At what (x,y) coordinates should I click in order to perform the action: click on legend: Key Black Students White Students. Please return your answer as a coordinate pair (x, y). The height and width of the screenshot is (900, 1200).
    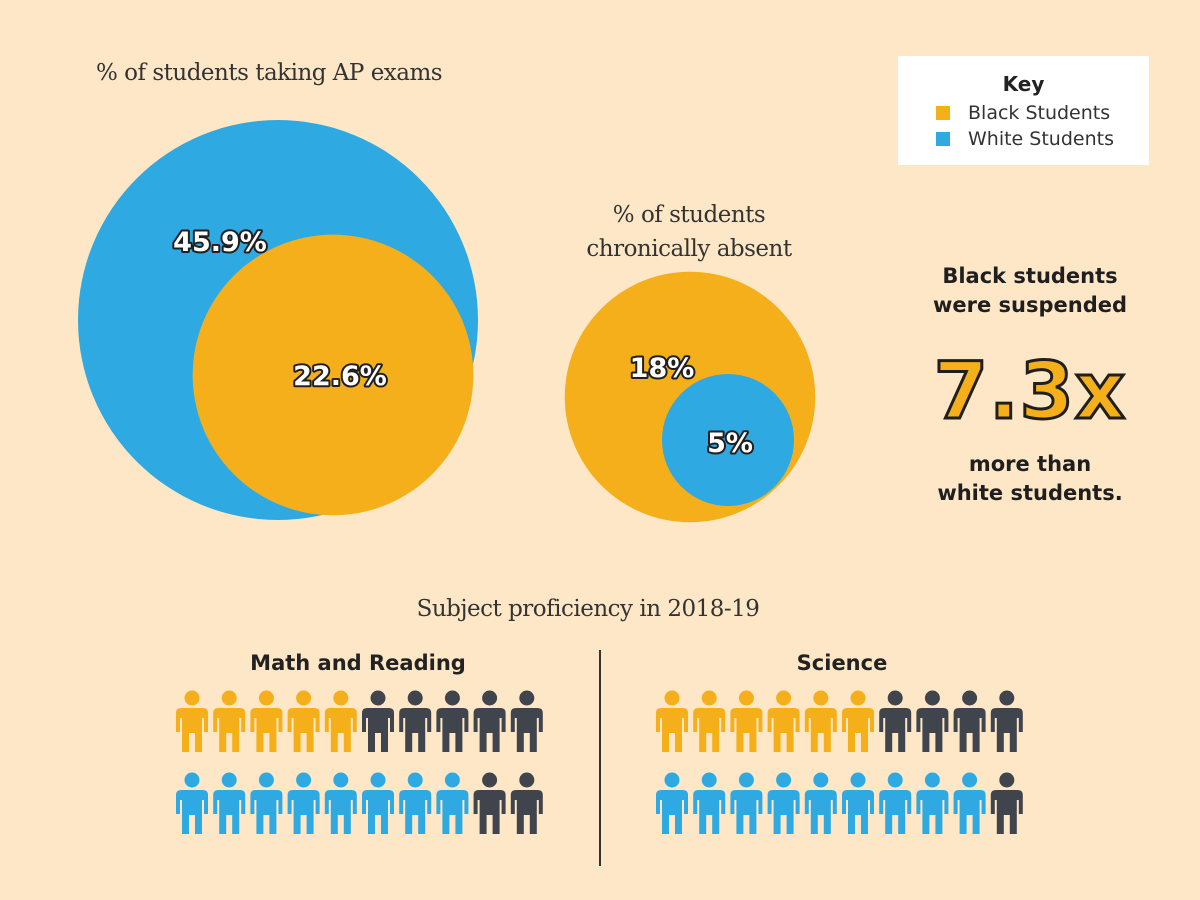
    Looking at the image, I should click on (1023, 110).